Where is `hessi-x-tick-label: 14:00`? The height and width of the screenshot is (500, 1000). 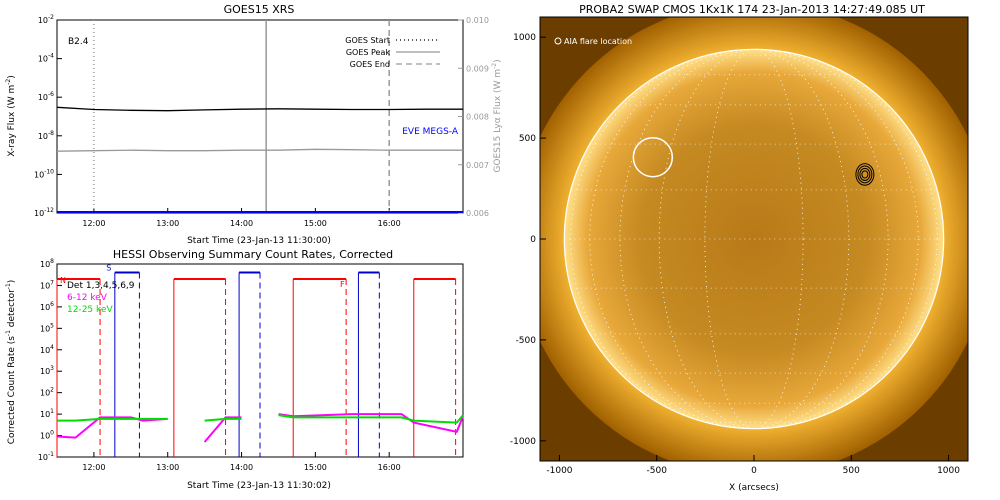 hessi-x-tick-label: 14:00 is located at coordinates (241, 467).